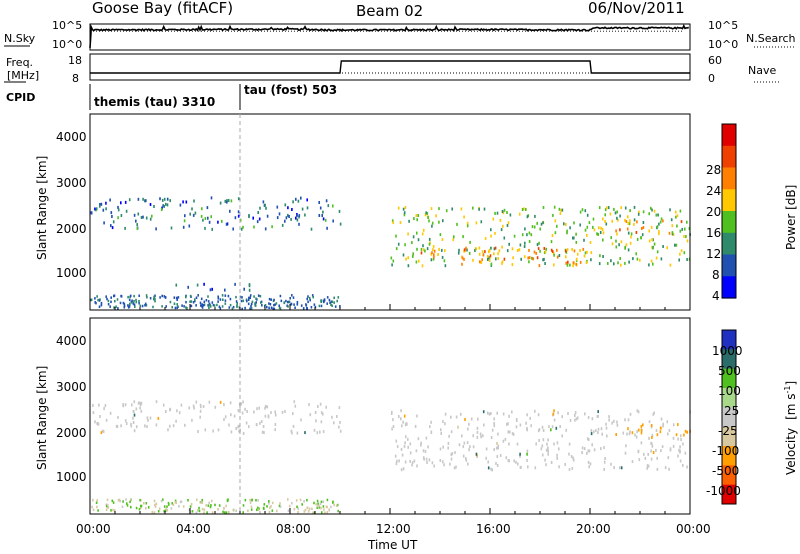 The height and width of the screenshot is (554, 800). I want to click on velocity-colorbar-swatch, so click(729, 398).